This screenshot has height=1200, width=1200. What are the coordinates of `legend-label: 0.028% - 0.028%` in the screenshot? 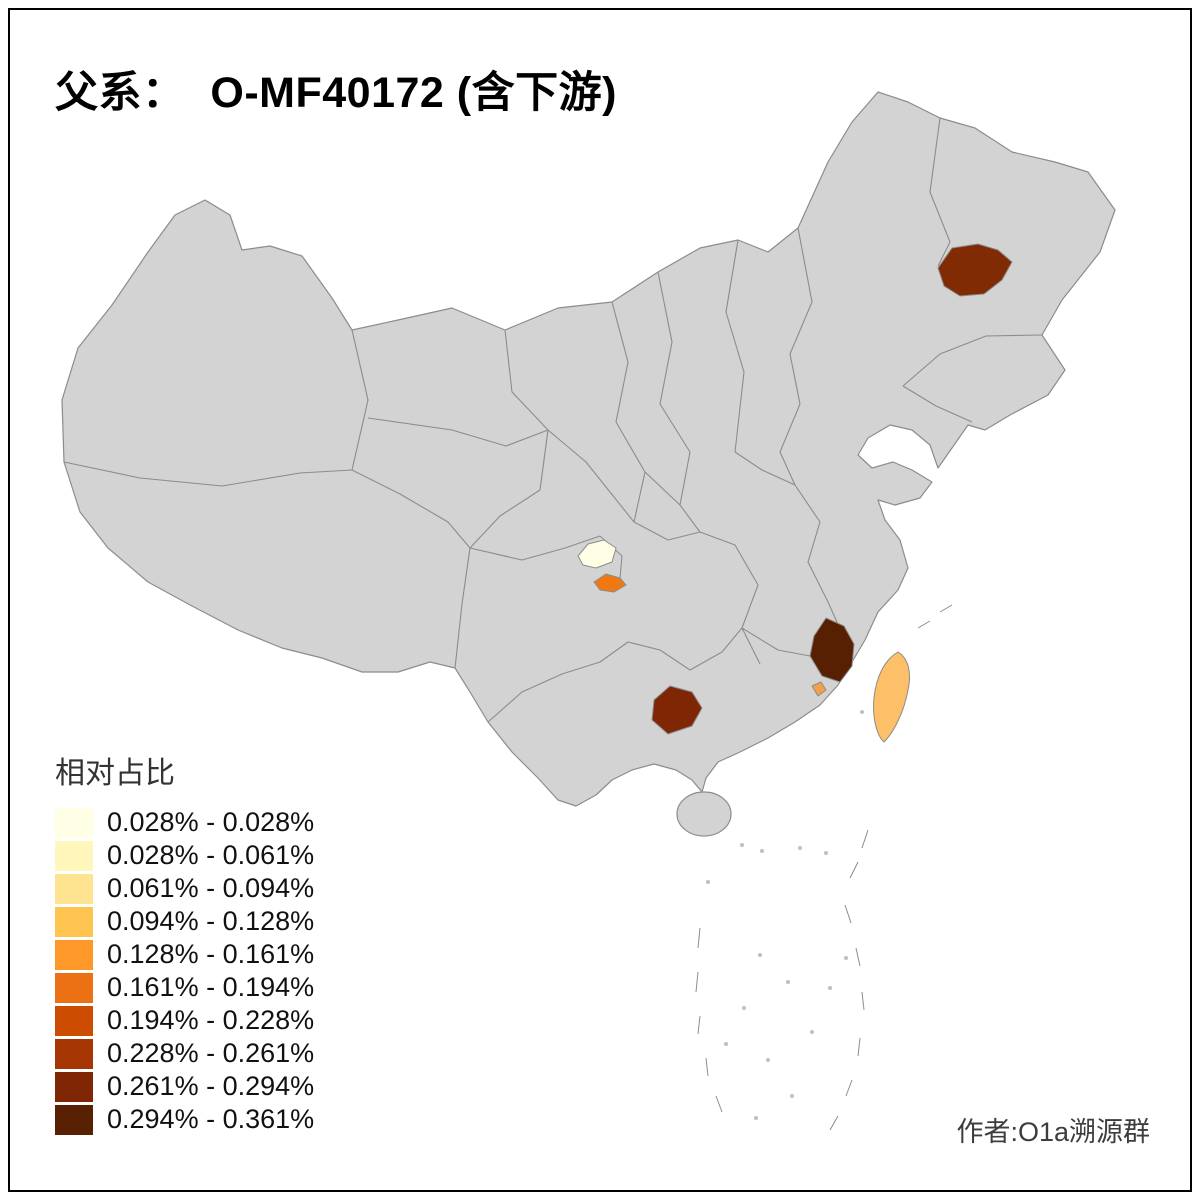 It's located at (211, 822).